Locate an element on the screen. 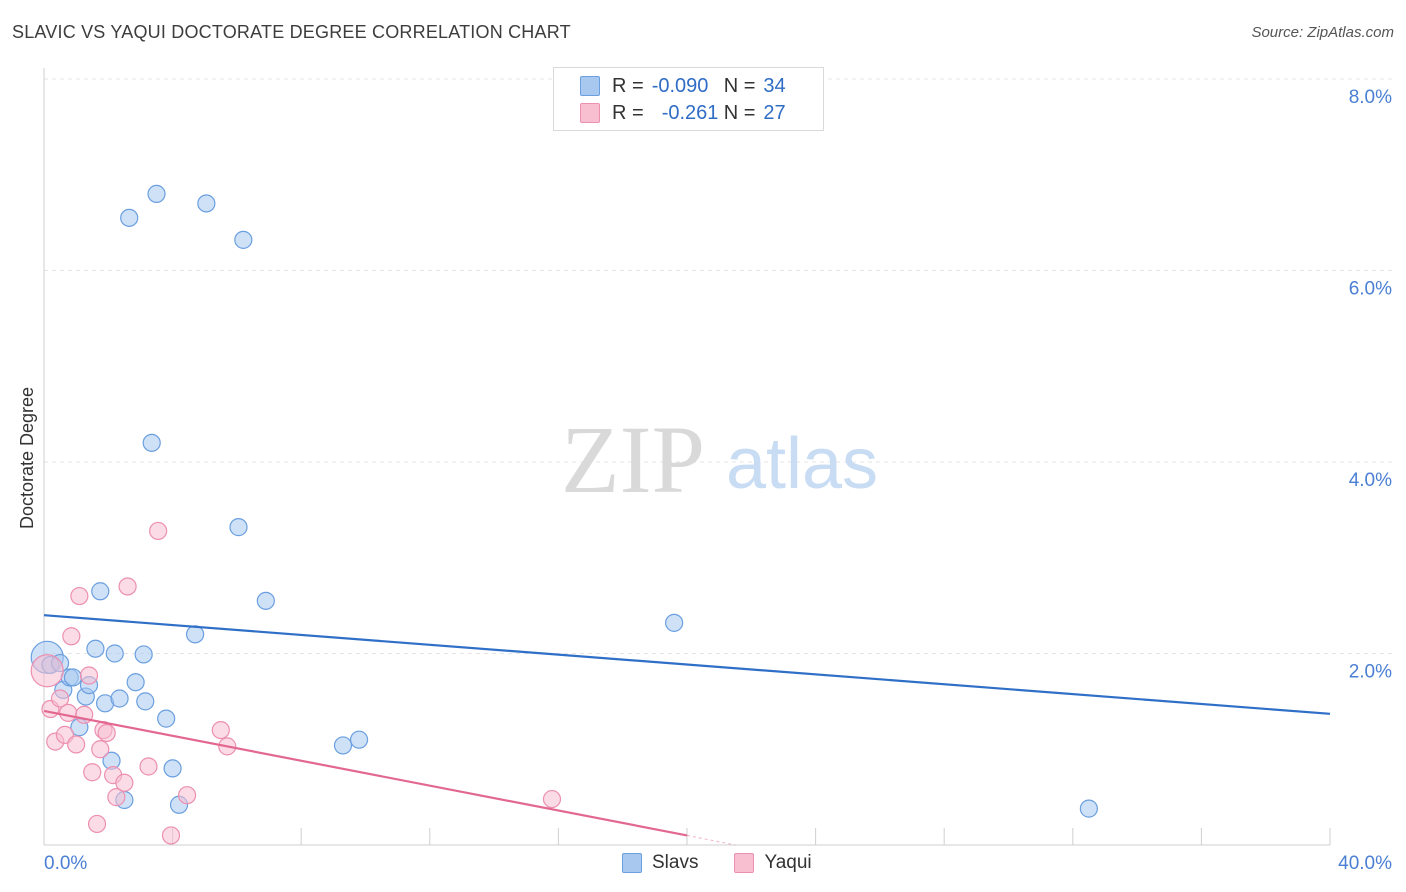  y-tick-label: 6.0% is located at coordinates (1370, 289).